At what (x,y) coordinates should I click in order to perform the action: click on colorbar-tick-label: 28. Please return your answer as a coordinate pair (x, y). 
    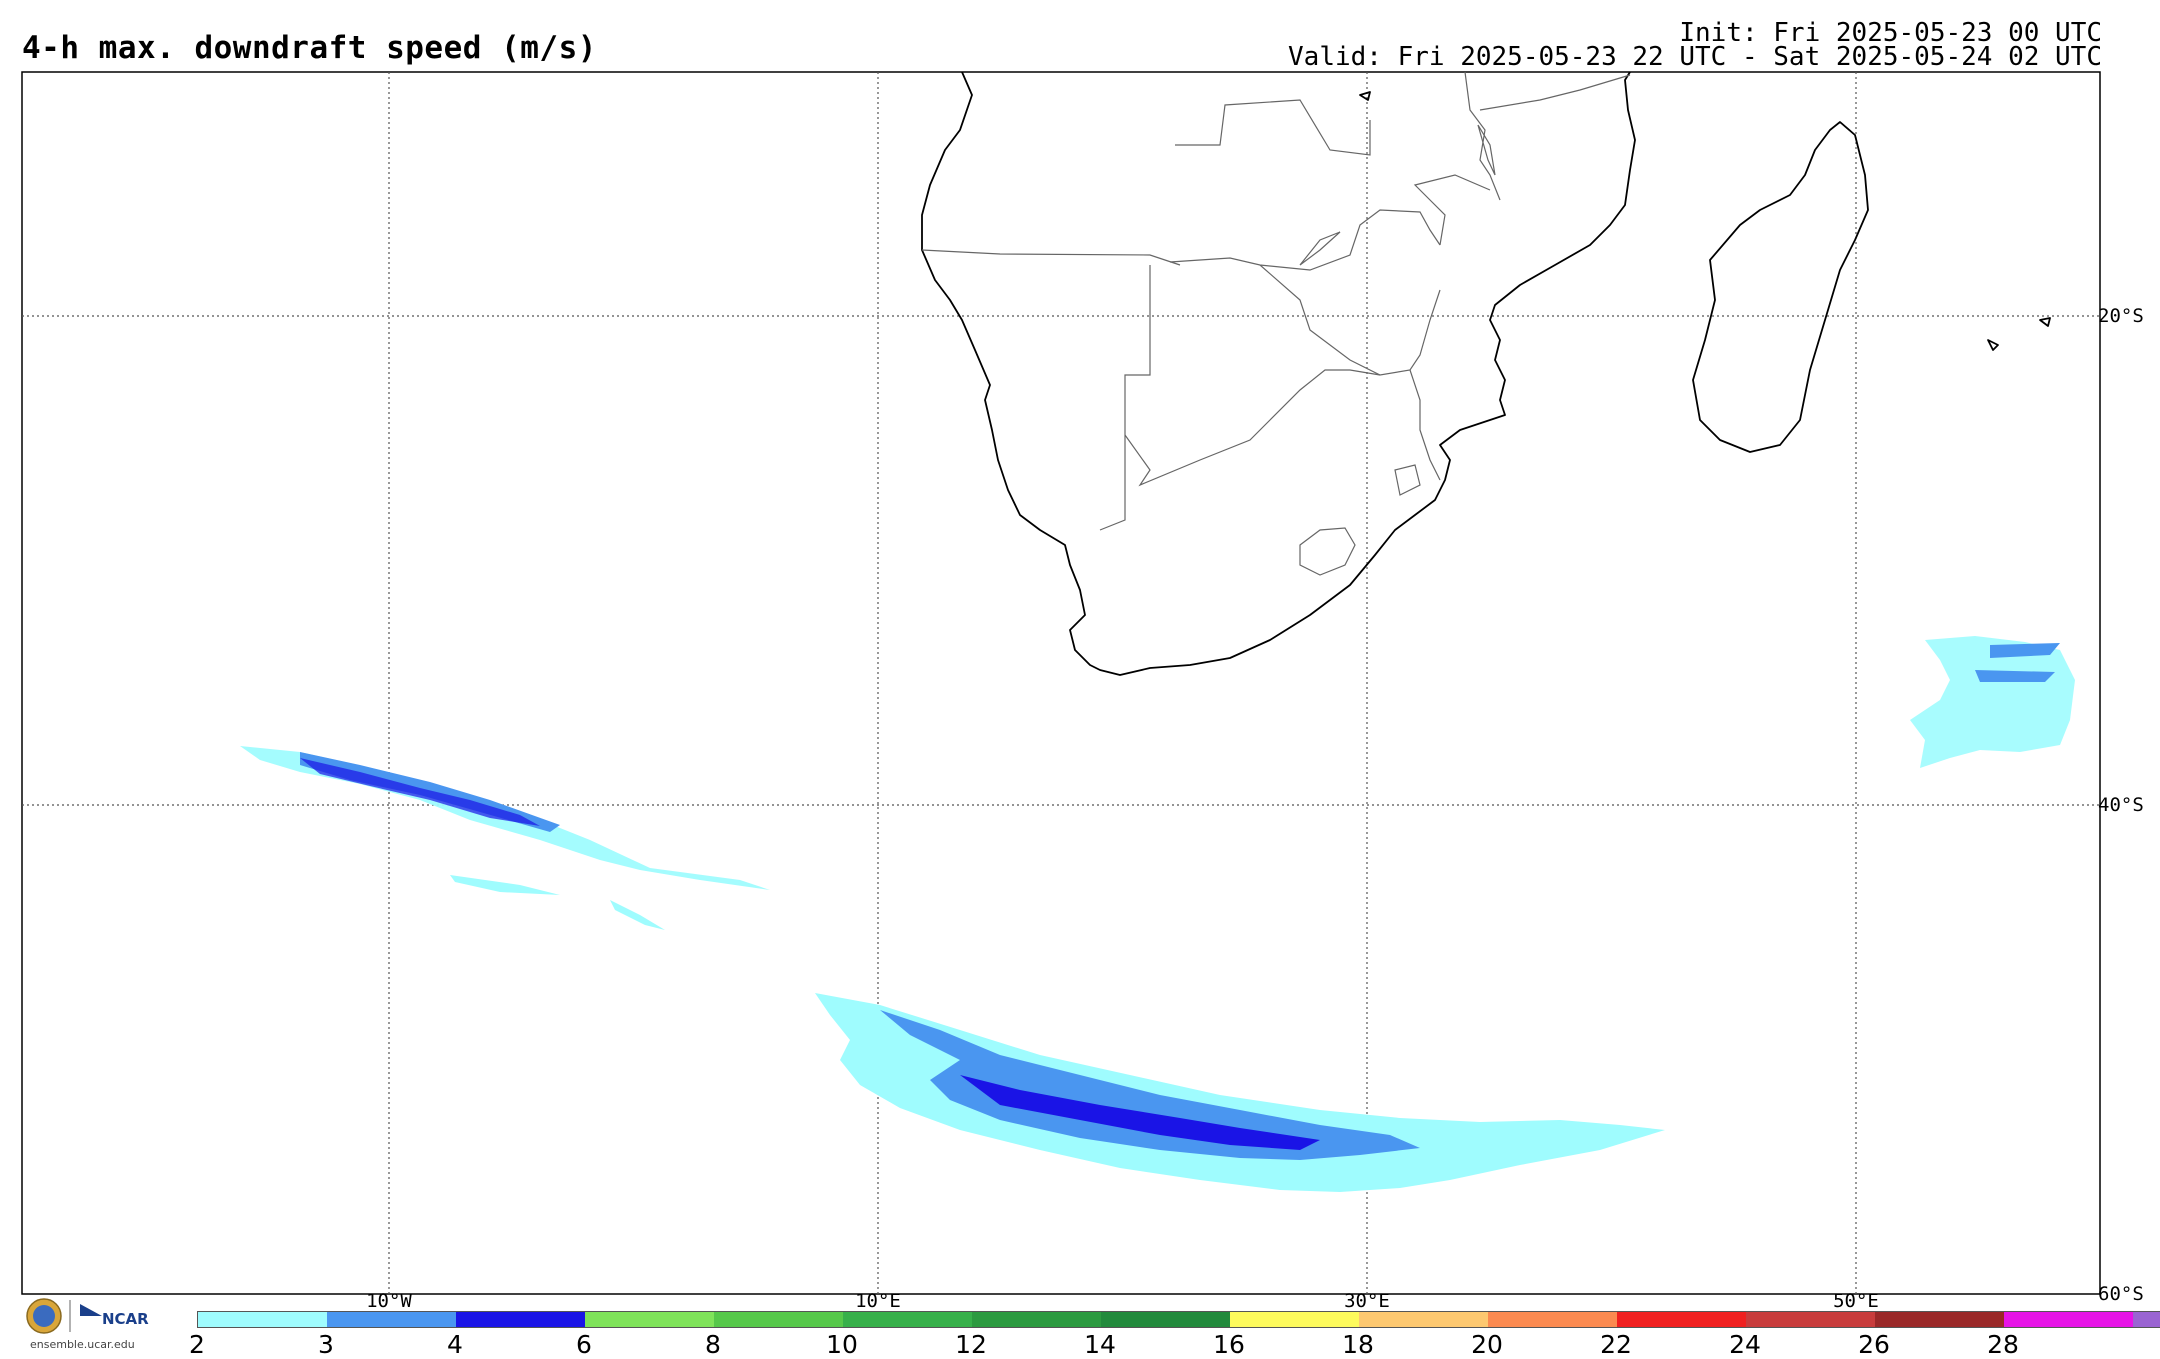
    Looking at the image, I should click on (2003, 1344).